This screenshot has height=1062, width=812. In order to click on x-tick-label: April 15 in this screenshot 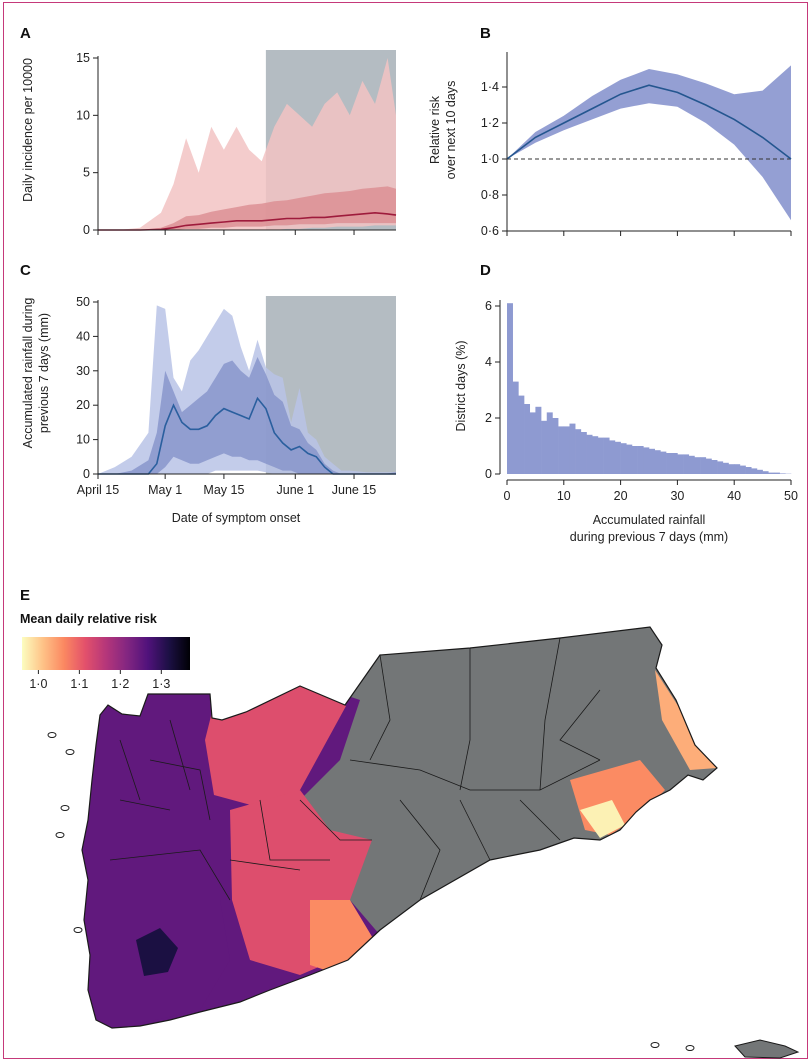, I will do `click(98, 490)`.